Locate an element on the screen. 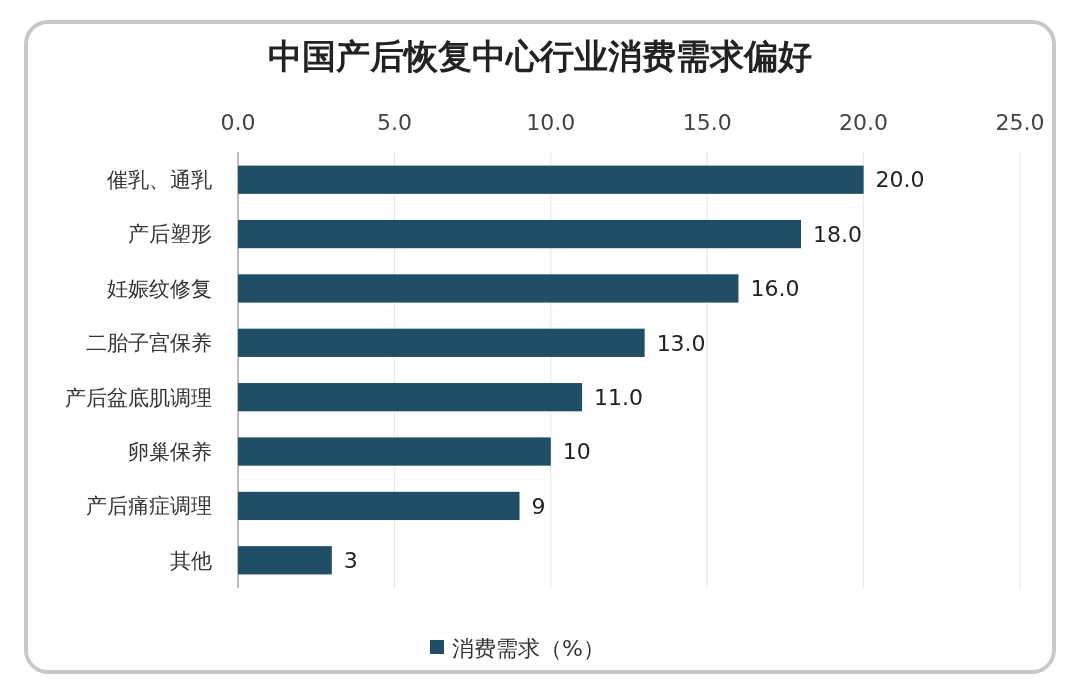 This screenshot has height=695, width=1080. x-tick-label: 20.0 is located at coordinates (864, 122).